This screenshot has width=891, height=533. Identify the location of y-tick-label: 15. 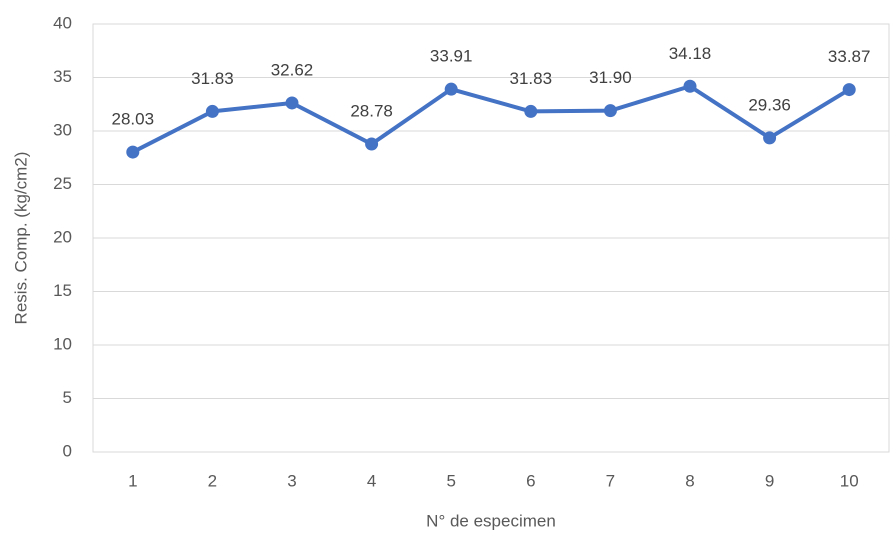
(62, 290).